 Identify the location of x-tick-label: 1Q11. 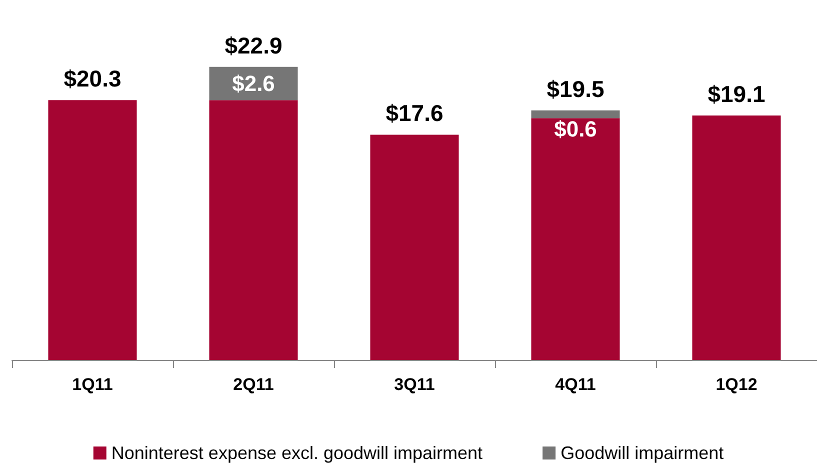
(92, 384).